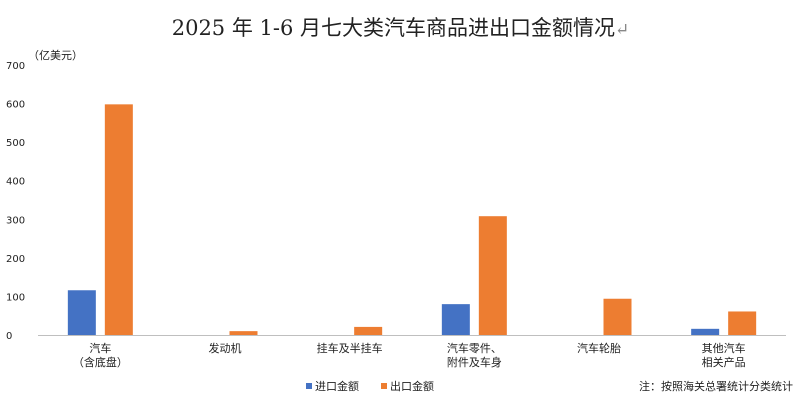  I want to click on x-tick-label: 挂车及半挂车, so click(350, 348).